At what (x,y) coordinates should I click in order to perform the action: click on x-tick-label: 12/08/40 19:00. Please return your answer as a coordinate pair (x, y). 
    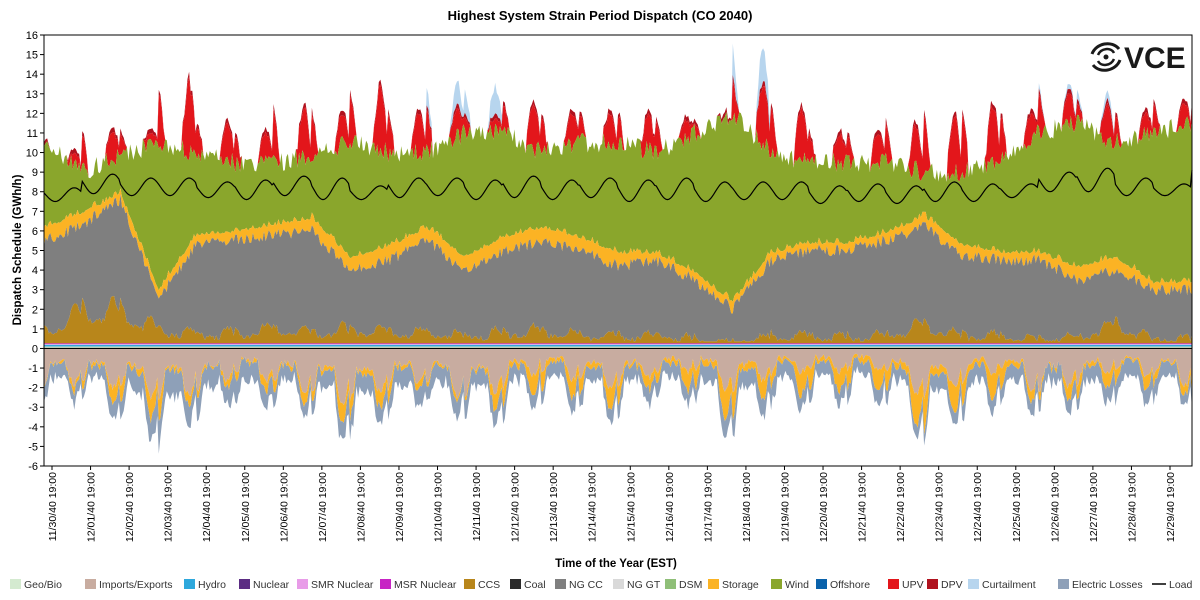
    Looking at the image, I should click on (361, 507).